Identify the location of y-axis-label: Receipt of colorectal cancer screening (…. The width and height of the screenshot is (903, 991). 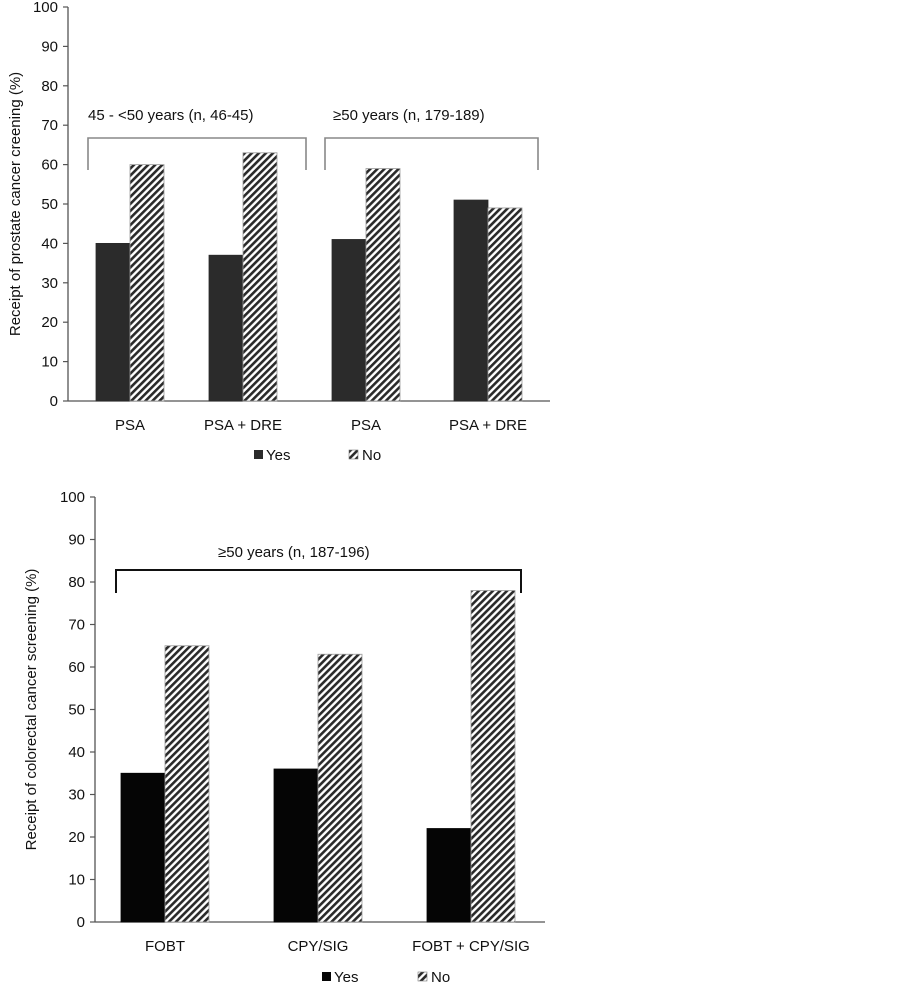
(31, 710).